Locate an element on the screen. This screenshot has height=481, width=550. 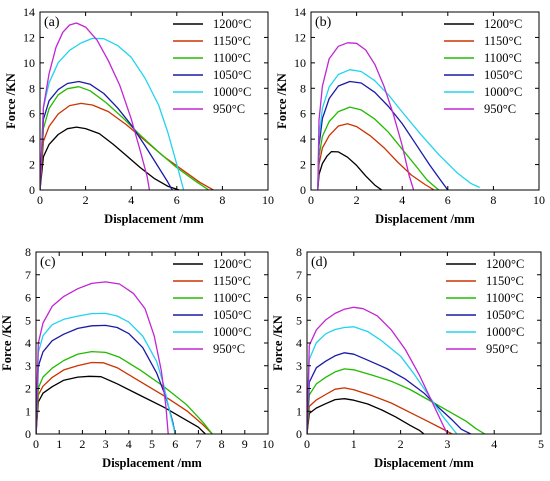
x-tick-label: 9 is located at coordinates (245, 444).